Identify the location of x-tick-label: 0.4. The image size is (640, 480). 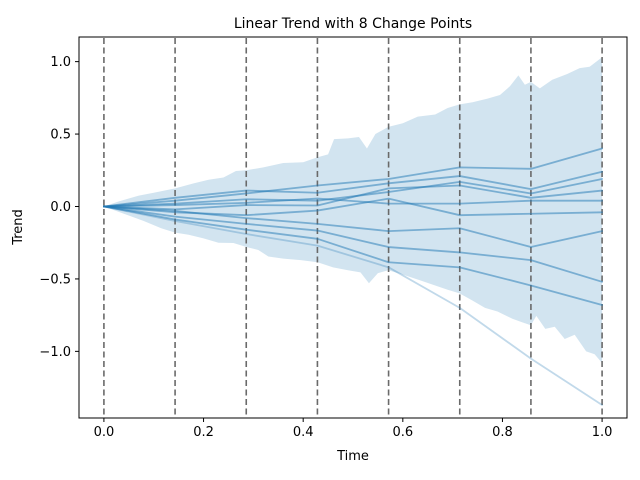
(303, 432).